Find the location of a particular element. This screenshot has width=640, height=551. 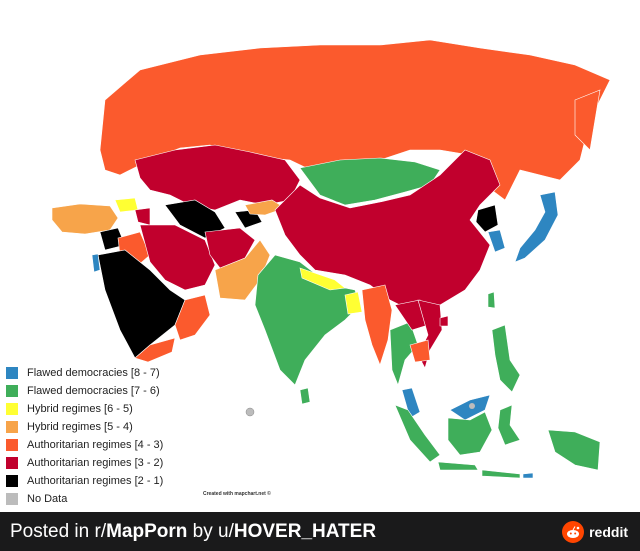

region-azerbaijan is located at coordinates (142, 216).